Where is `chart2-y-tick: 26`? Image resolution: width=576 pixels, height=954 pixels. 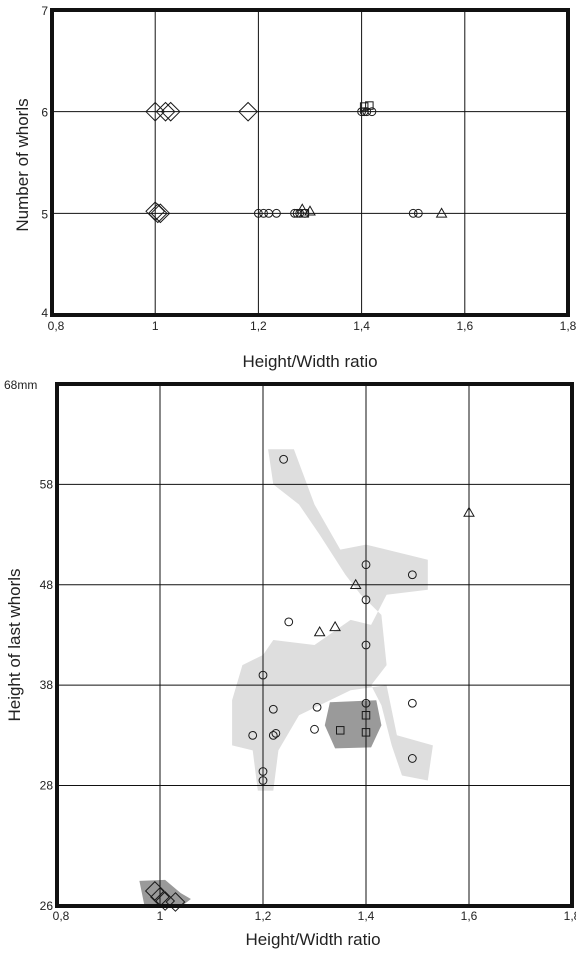 chart2-y-tick: 26 is located at coordinates (47, 906).